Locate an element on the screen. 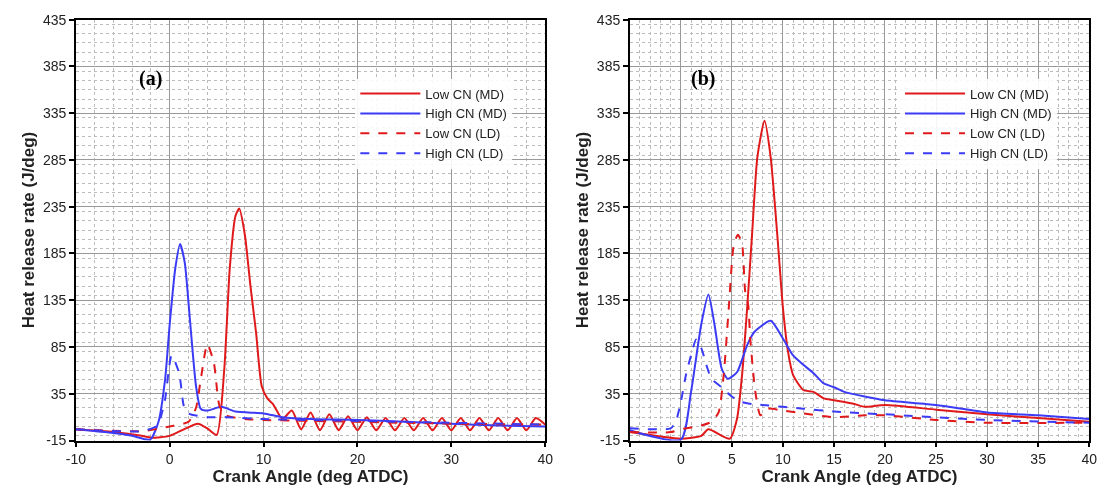 Image resolution: width=1108 pixels, height=494 pixels. x-tick-label: -10 is located at coordinates (76, 459).